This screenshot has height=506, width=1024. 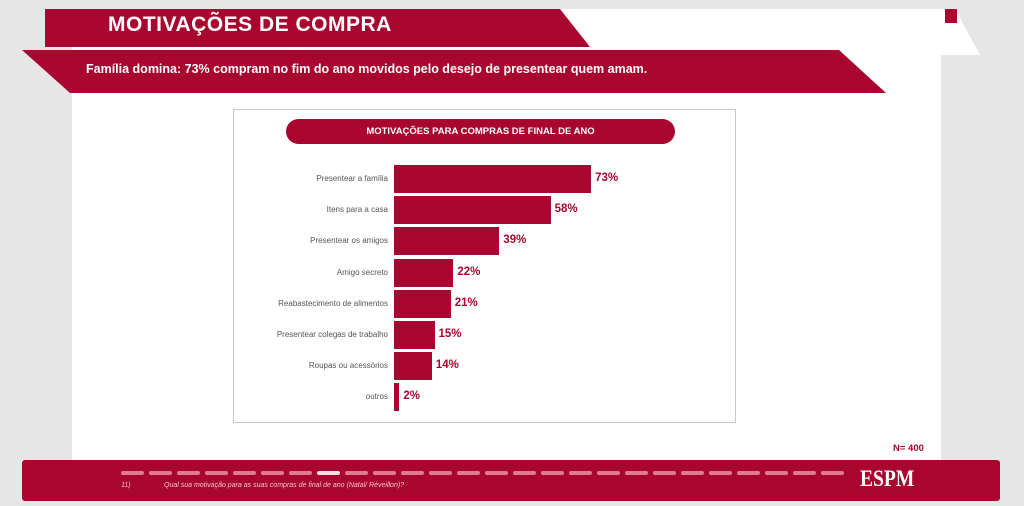 What do you see at coordinates (515, 240) in the screenshot?
I see `value-label: 39%` at bounding box center [515, 240].